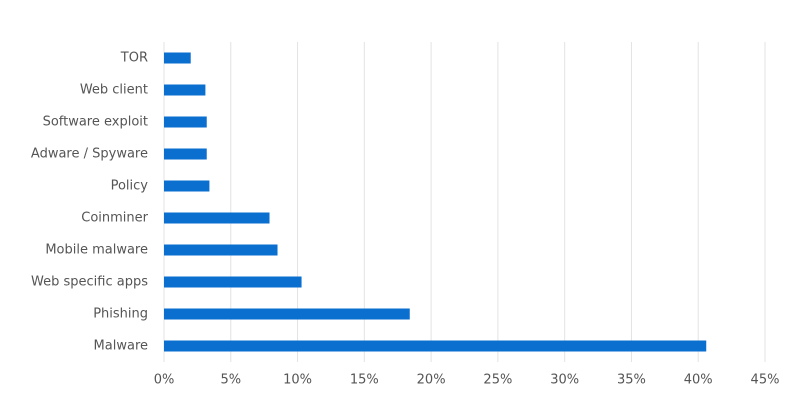  I want to click on y-tick-label: Phishing, so click(120, 314).